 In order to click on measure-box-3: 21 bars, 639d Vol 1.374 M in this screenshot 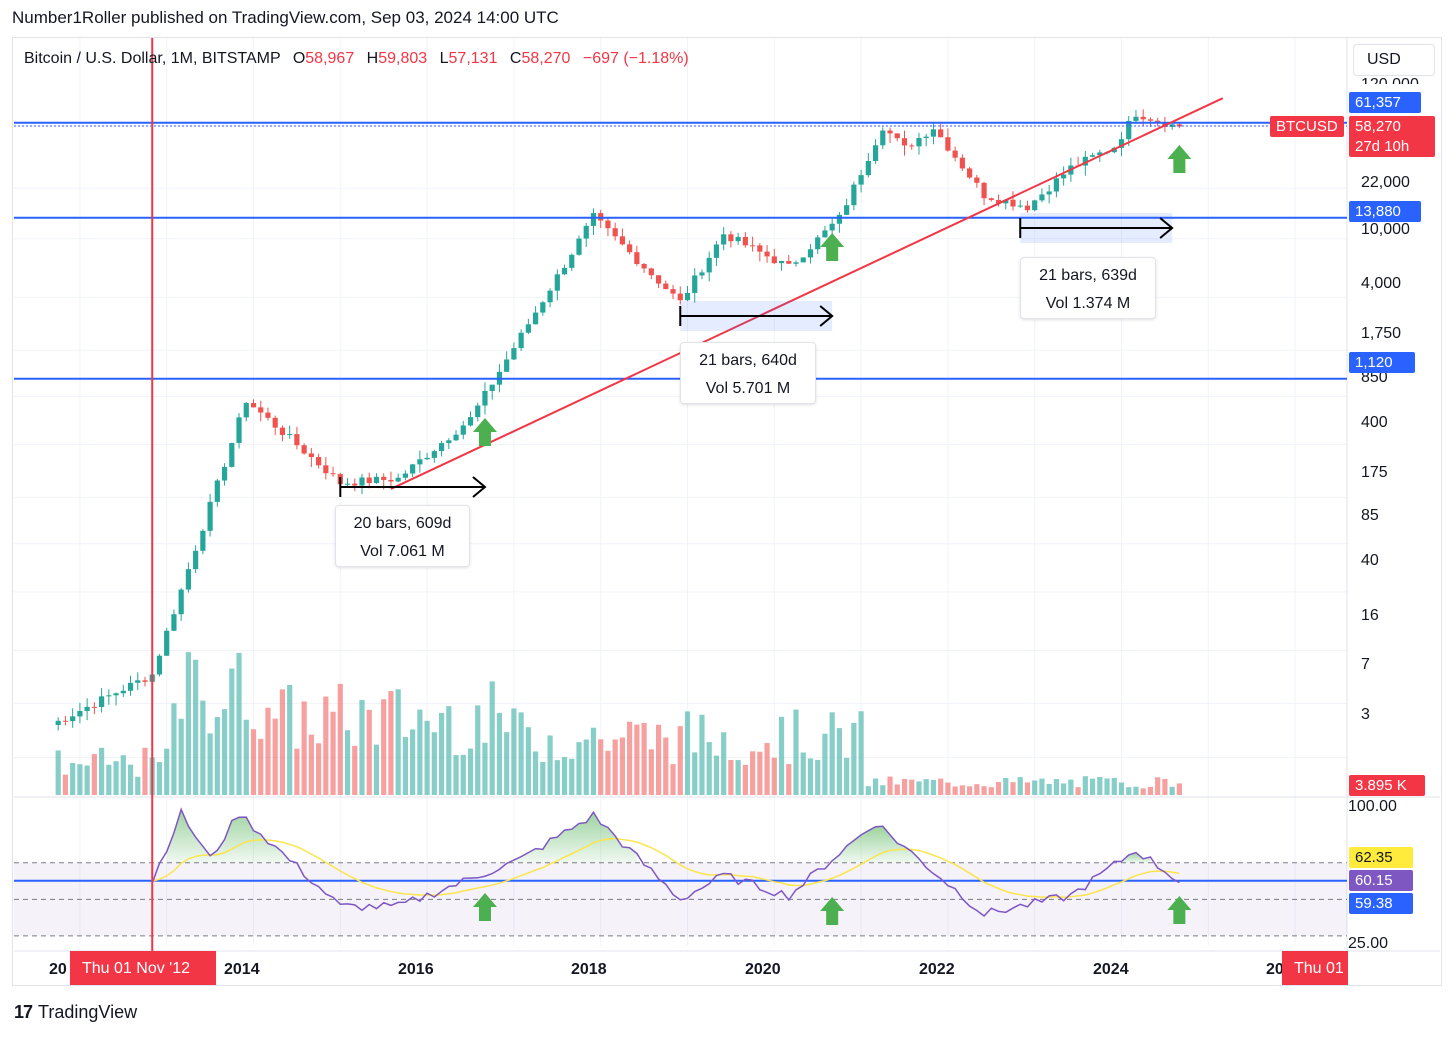, I will do `click(1088, 288)`.